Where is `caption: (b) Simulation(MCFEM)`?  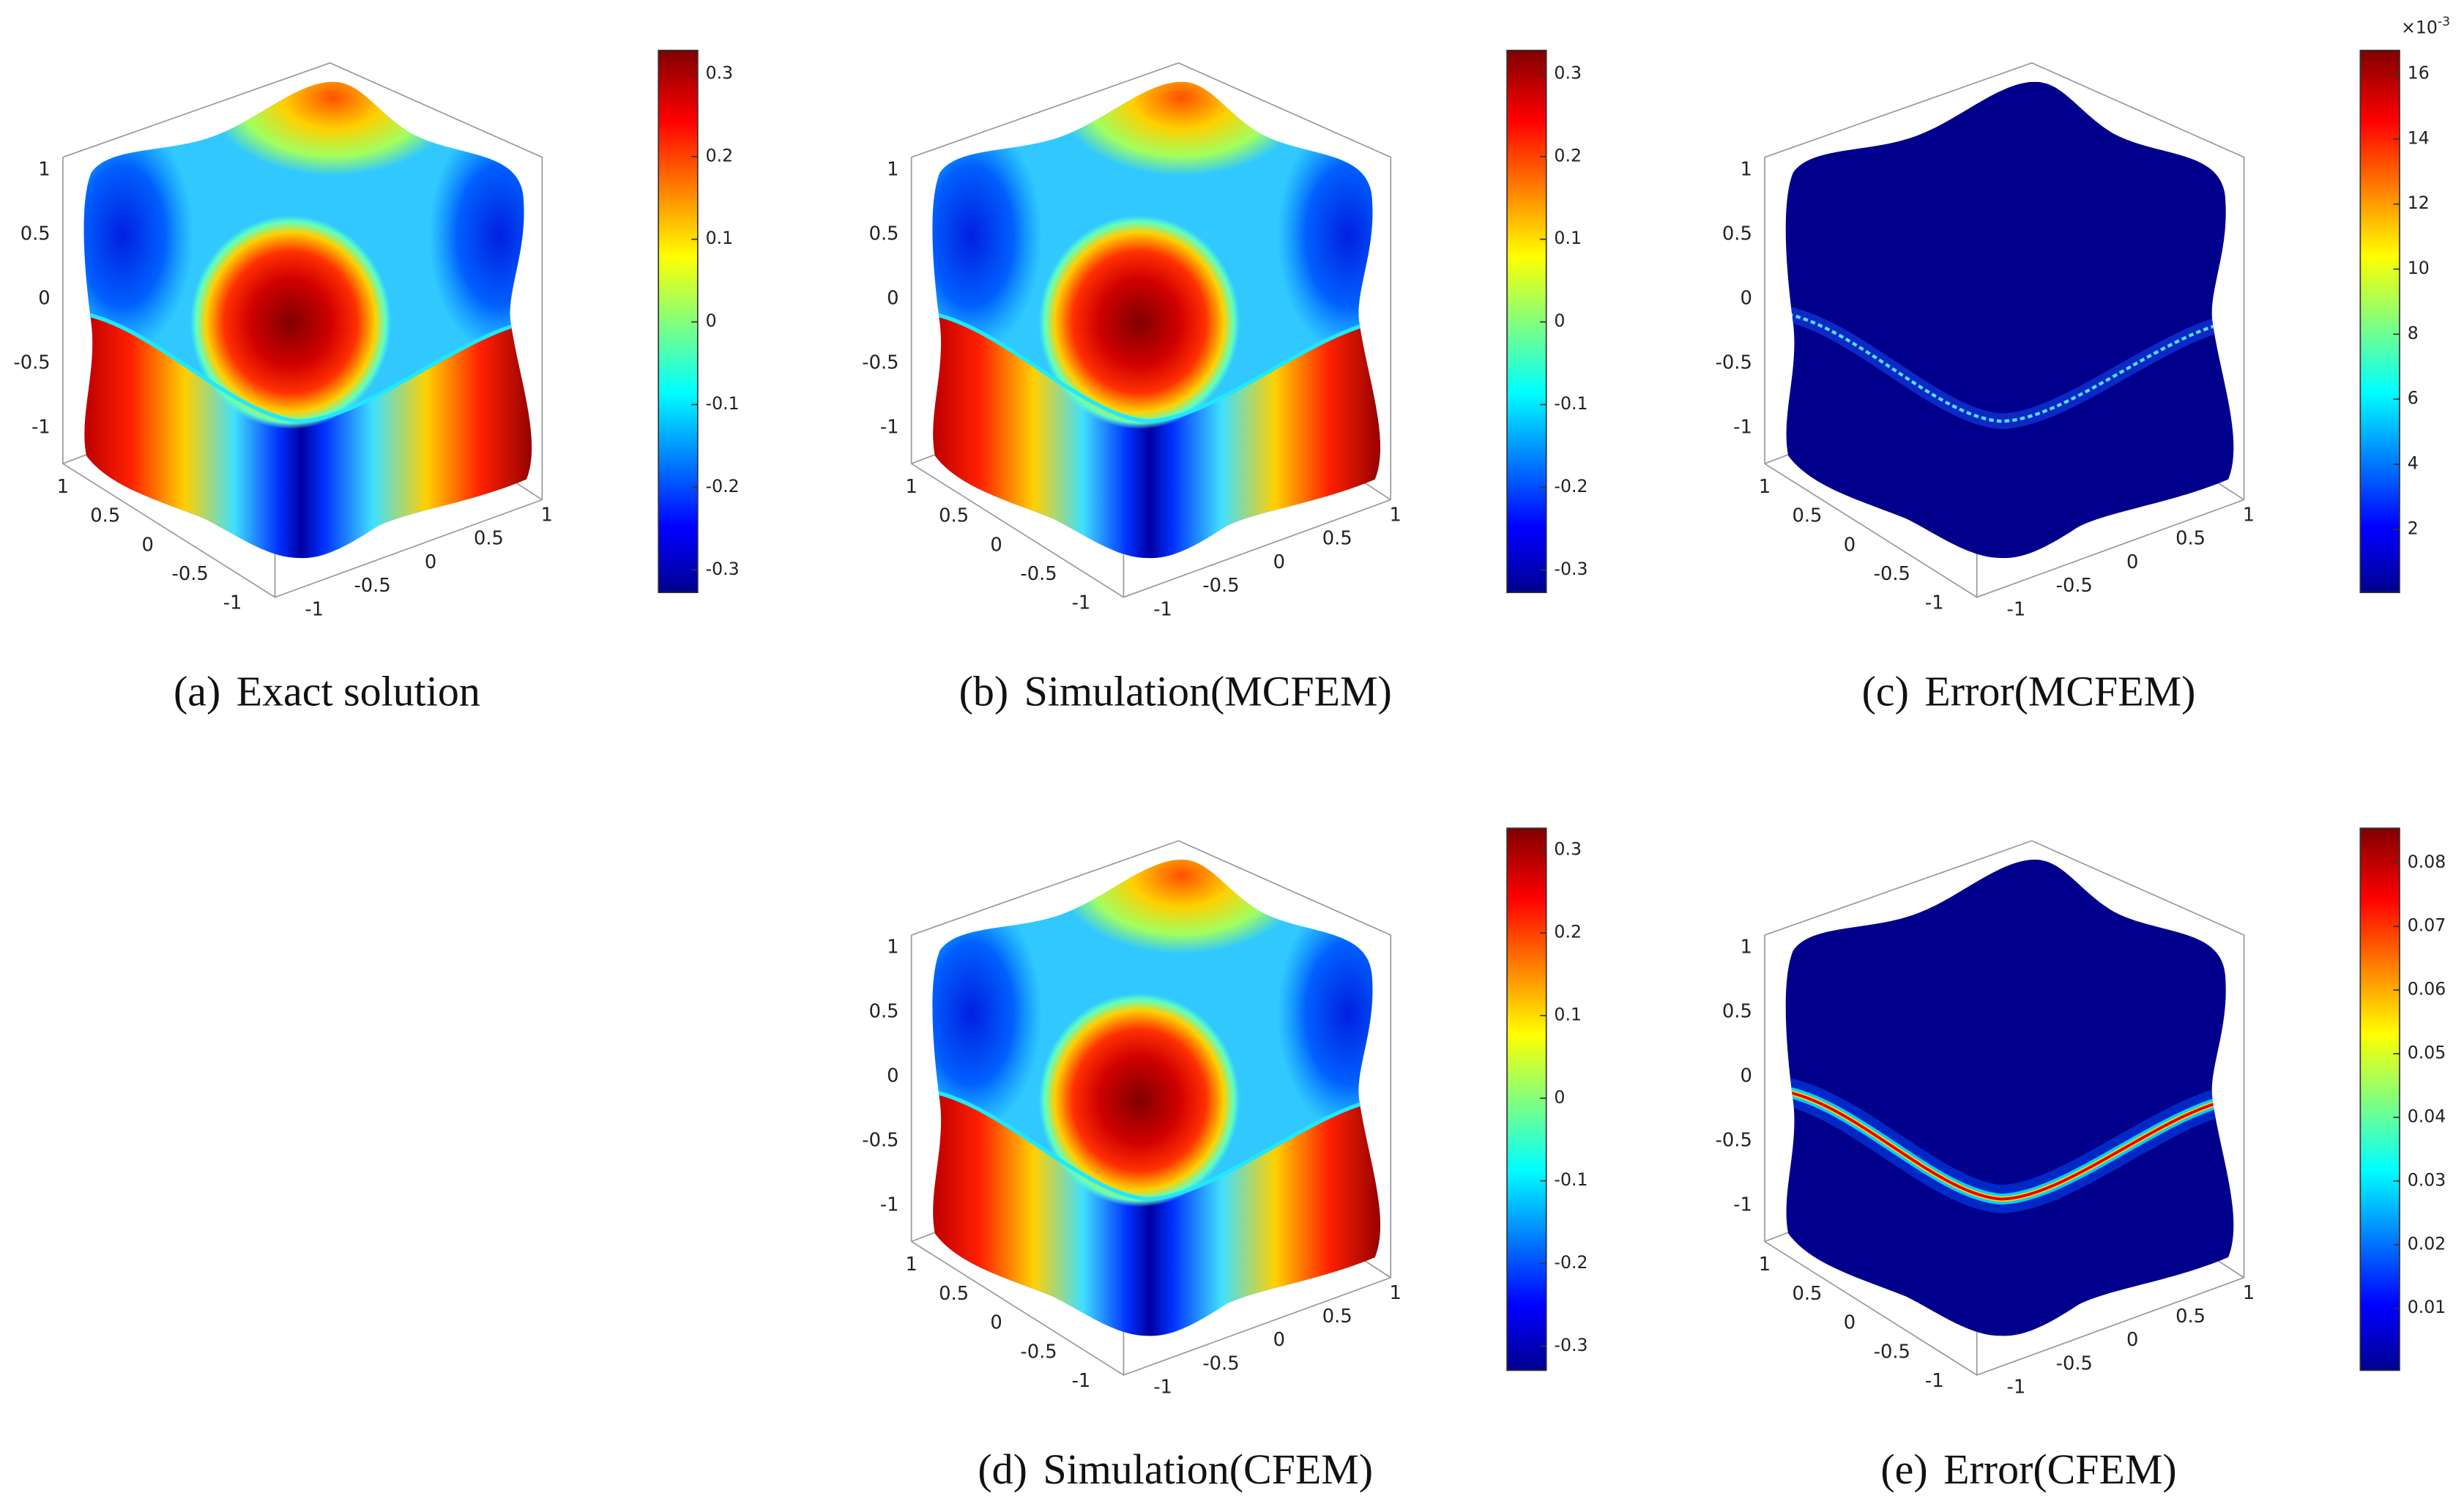 caption: (b) Simulation(MCFEM) is located at coordinates (1175, 691).